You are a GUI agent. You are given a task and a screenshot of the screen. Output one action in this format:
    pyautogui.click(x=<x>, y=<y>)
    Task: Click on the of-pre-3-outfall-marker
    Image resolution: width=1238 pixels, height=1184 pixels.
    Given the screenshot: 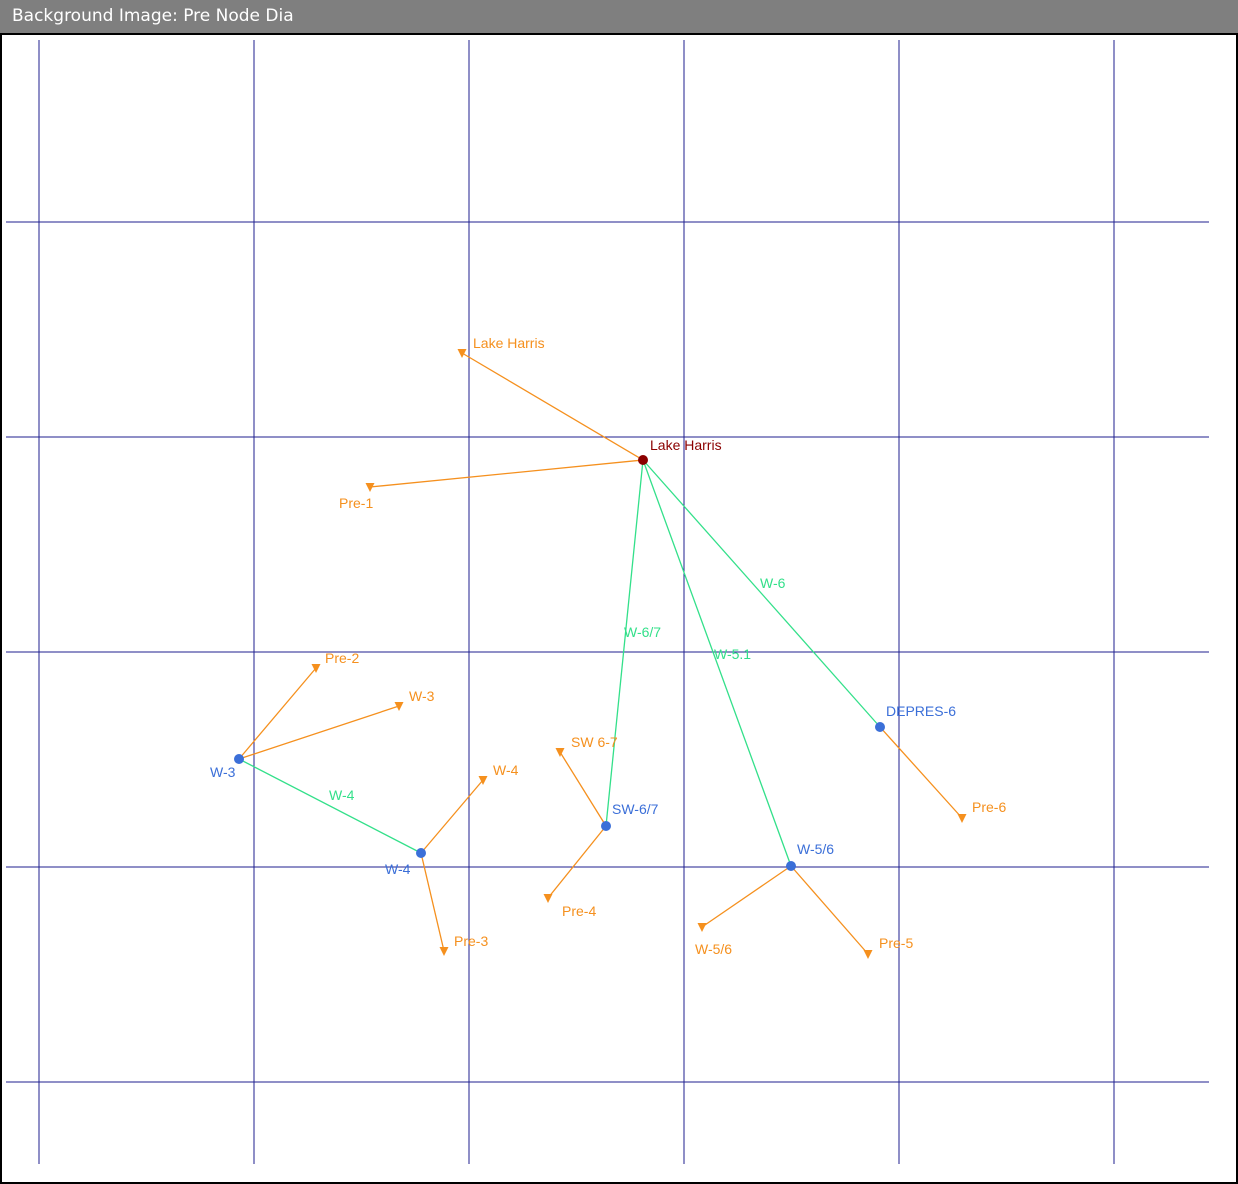 What is the action you would take?
    pyautogui.click(x=444, y=951)
    